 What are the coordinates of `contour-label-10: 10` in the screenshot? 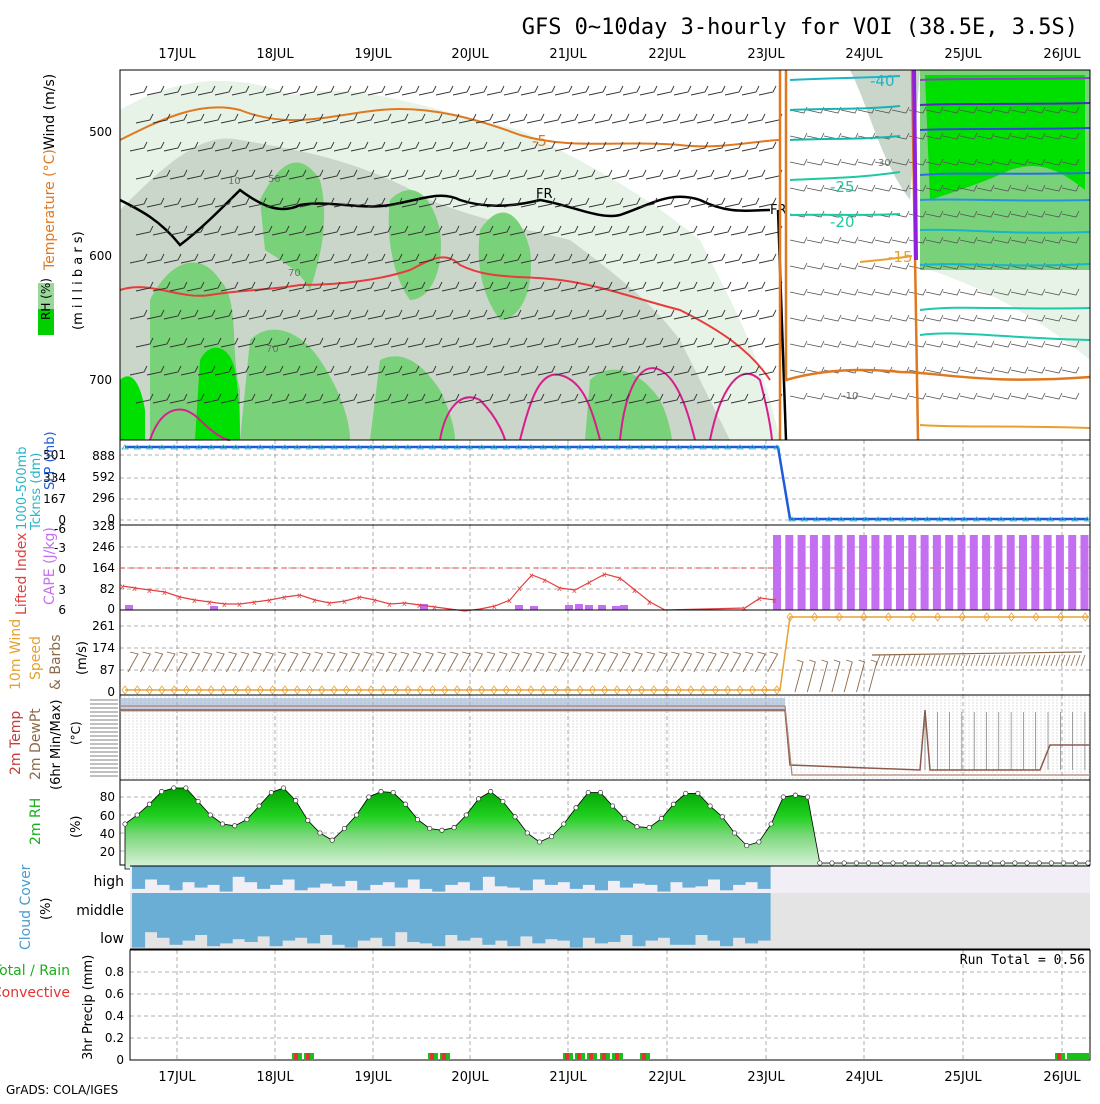 It's located at (234, 181).